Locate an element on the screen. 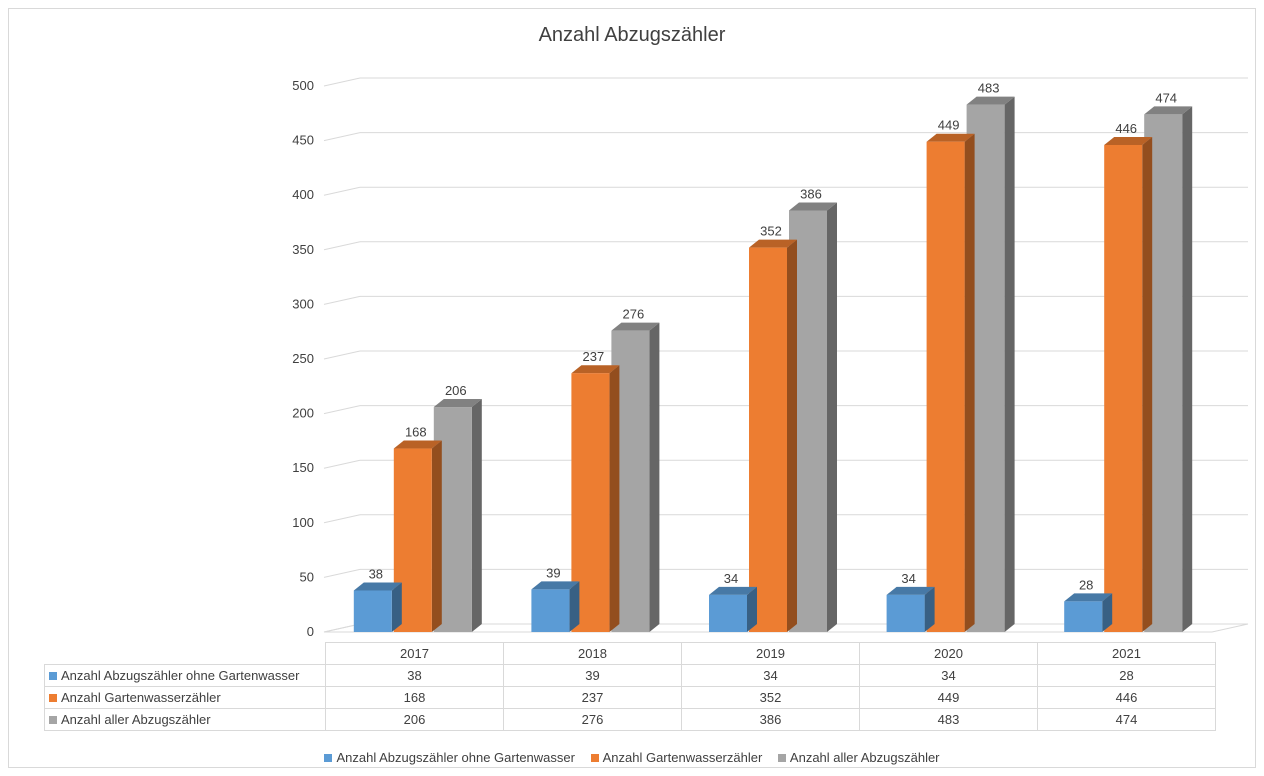  data-table-year: 2019 is located at coordinates (770, 653).